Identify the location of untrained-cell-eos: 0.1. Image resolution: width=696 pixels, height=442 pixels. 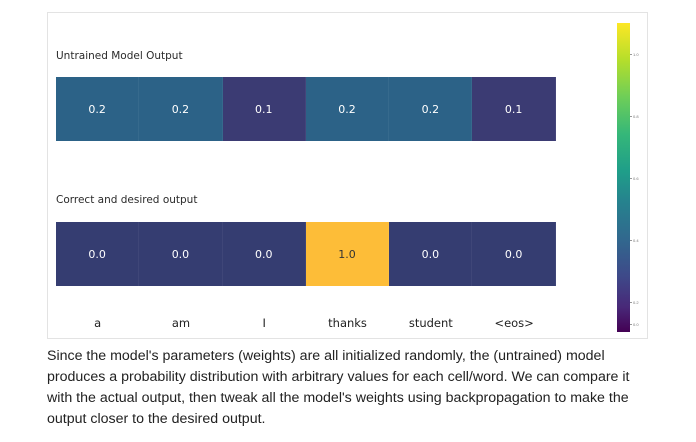
(514, 109).